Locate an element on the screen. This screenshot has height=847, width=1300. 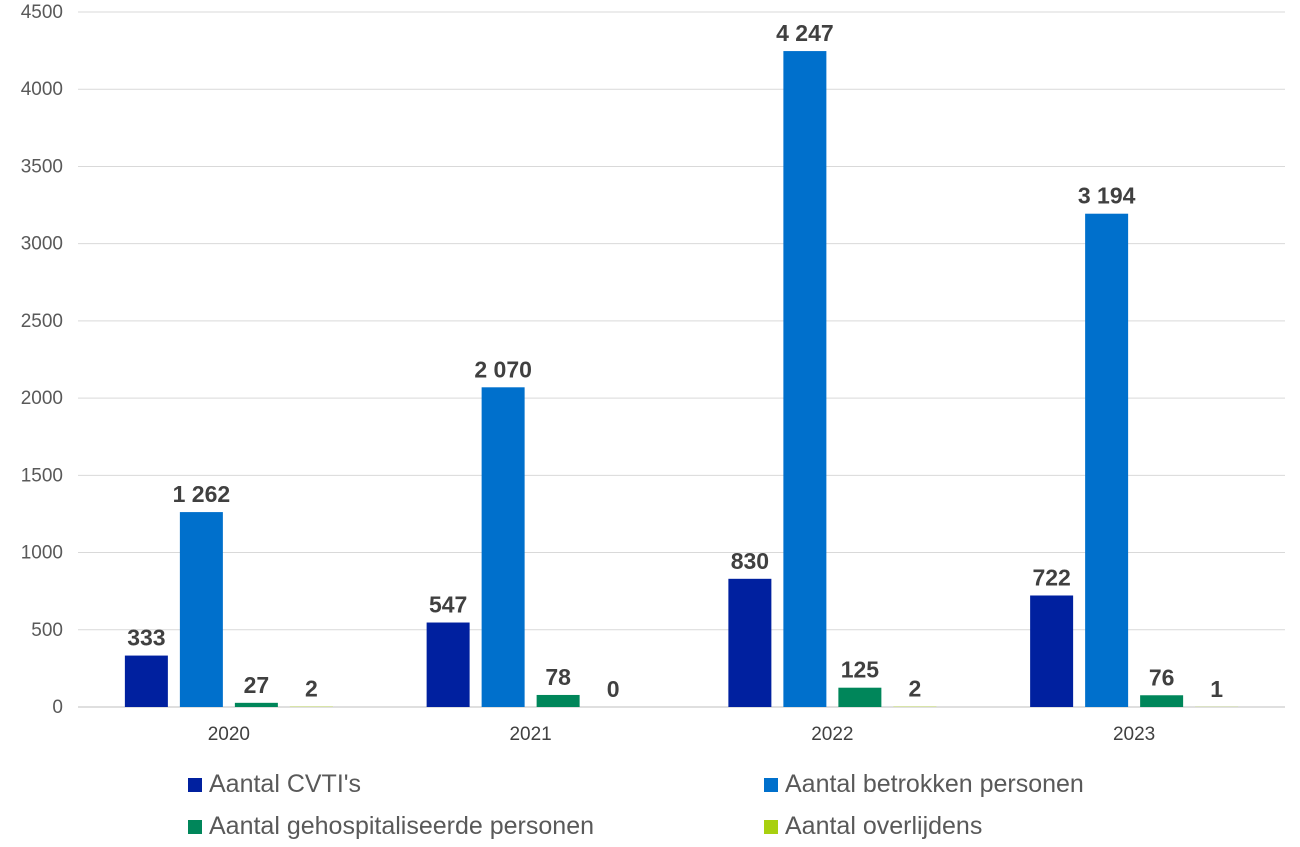
x-tick-label: 2022 is located at coordinates (832, 734).